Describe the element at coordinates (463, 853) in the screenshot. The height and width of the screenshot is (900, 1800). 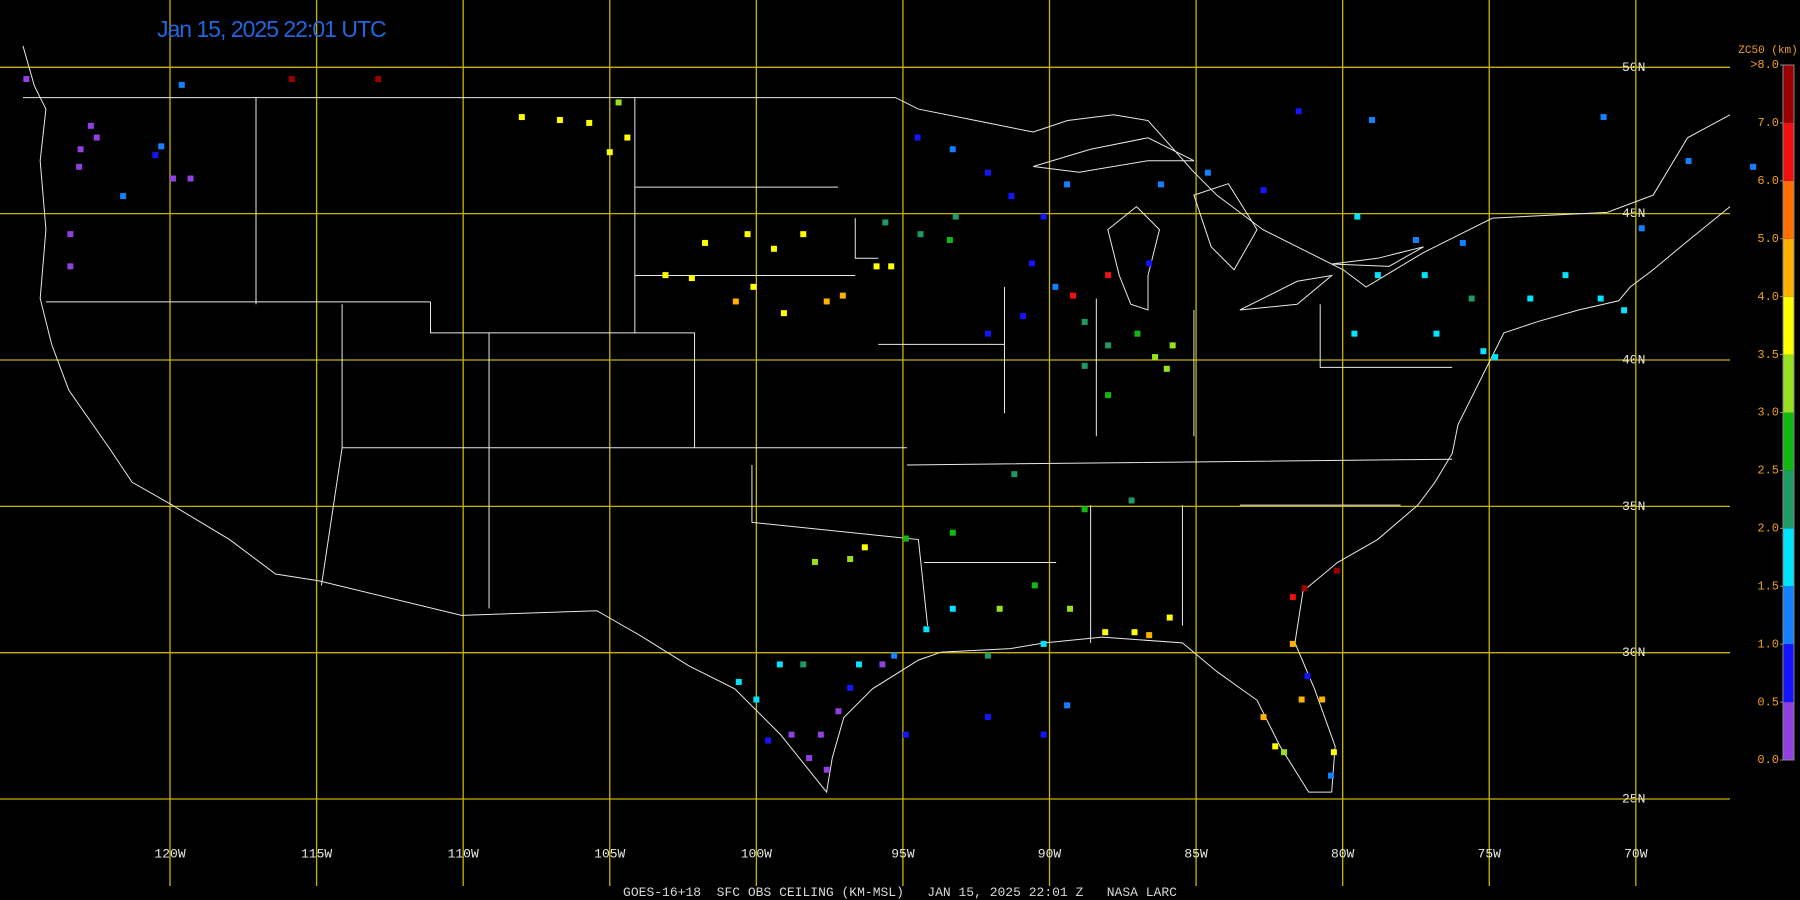
I see `longitude-label: 110W` at that location.